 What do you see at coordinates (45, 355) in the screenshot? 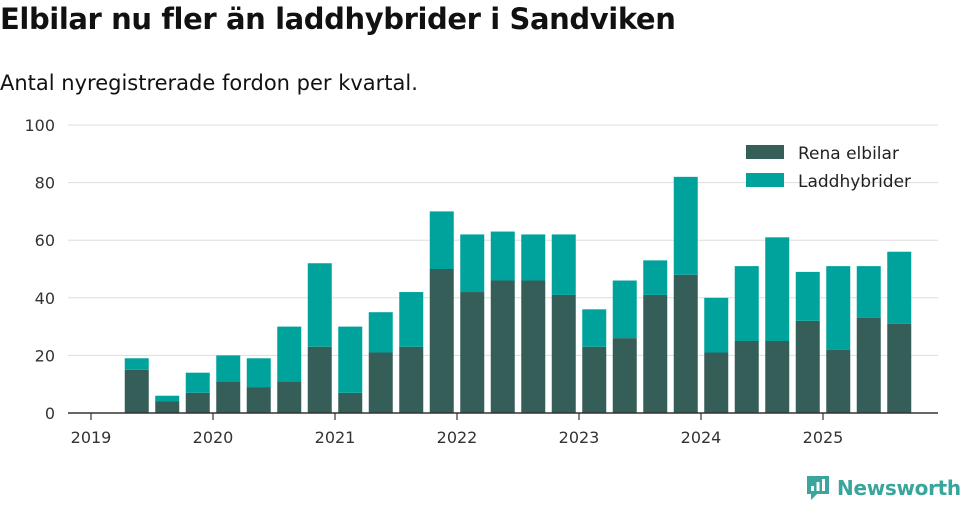
I see `y-tick-label: 20` at bounding box center [45, 355].